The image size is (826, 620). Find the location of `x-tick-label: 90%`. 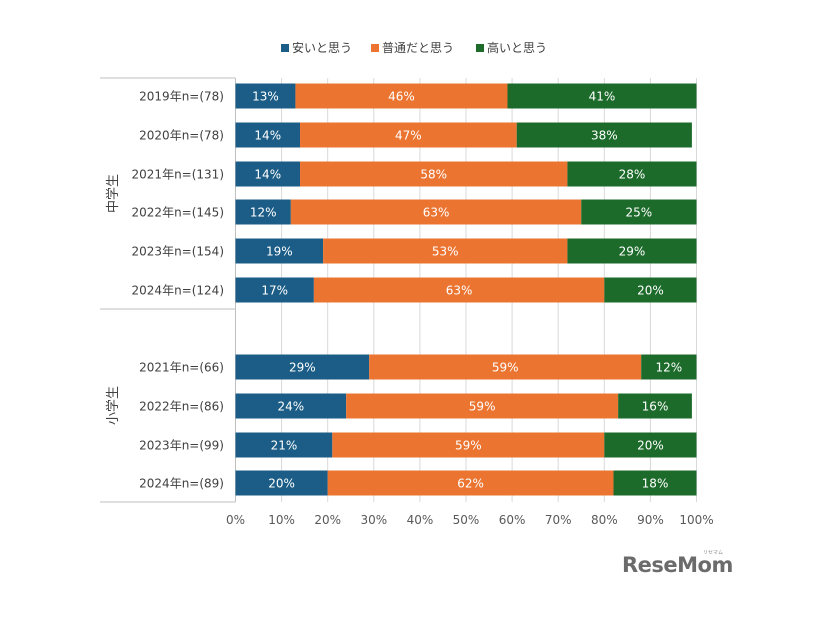

x-tick-label: 90% is located at coordinates (650, 520).